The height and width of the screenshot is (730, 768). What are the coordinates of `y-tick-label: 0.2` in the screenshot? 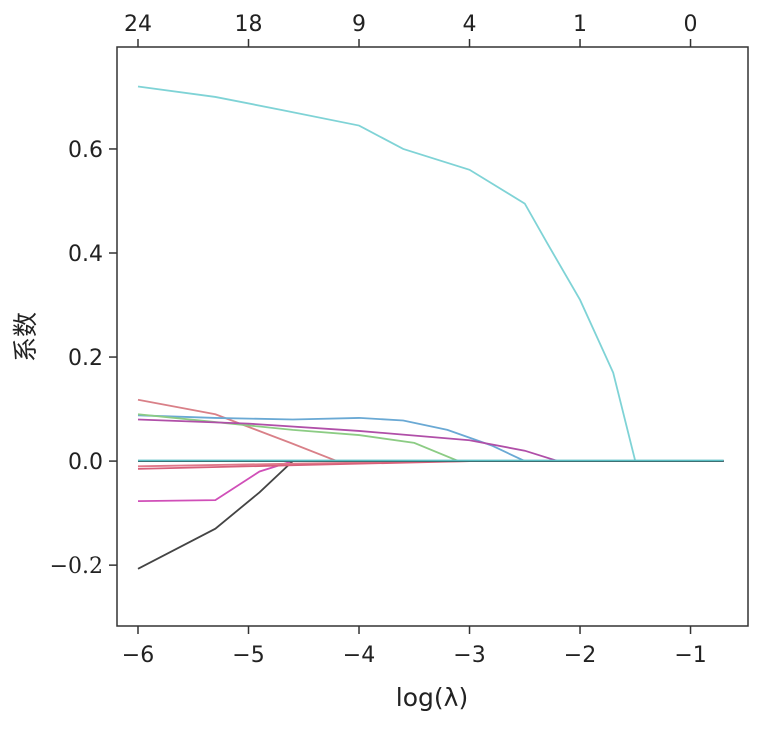 It's located at (85, 358).